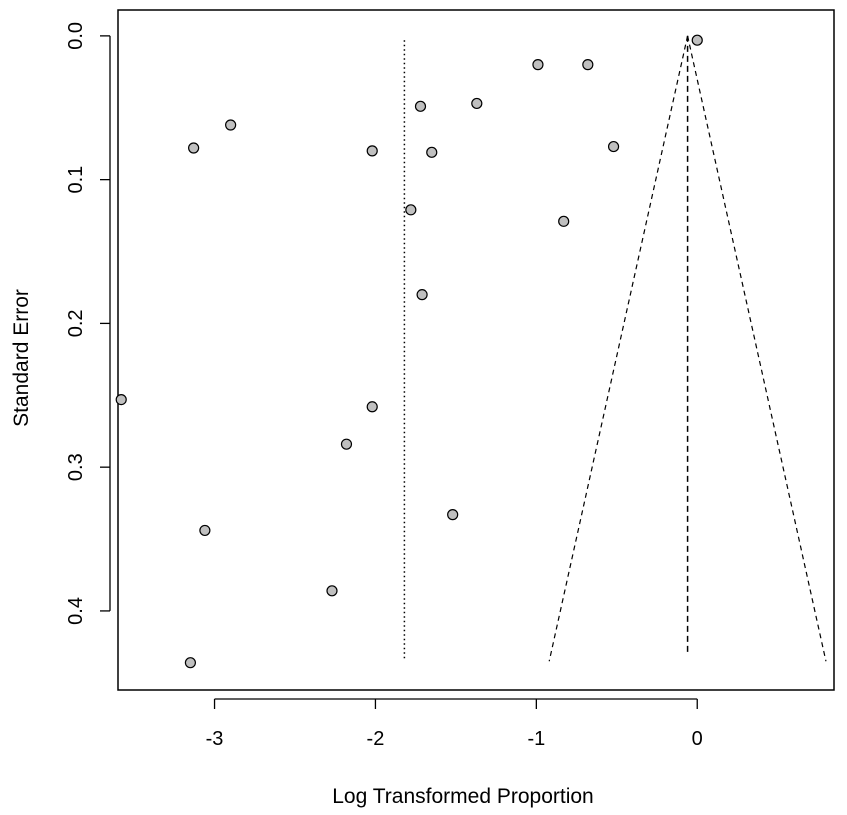 The width and height of the screenshot is (847, 815). I want to click on x-tick-label: -1, so click(536, 739).